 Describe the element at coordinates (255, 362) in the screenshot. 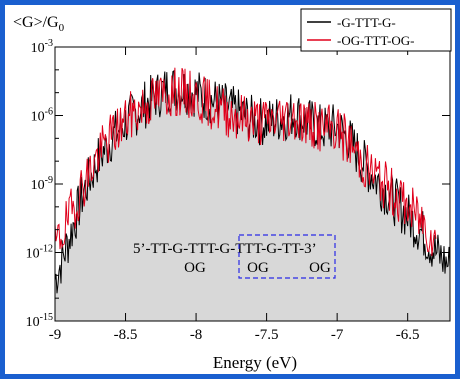

I see `x-axis-label: Energy (eV)` at that location.